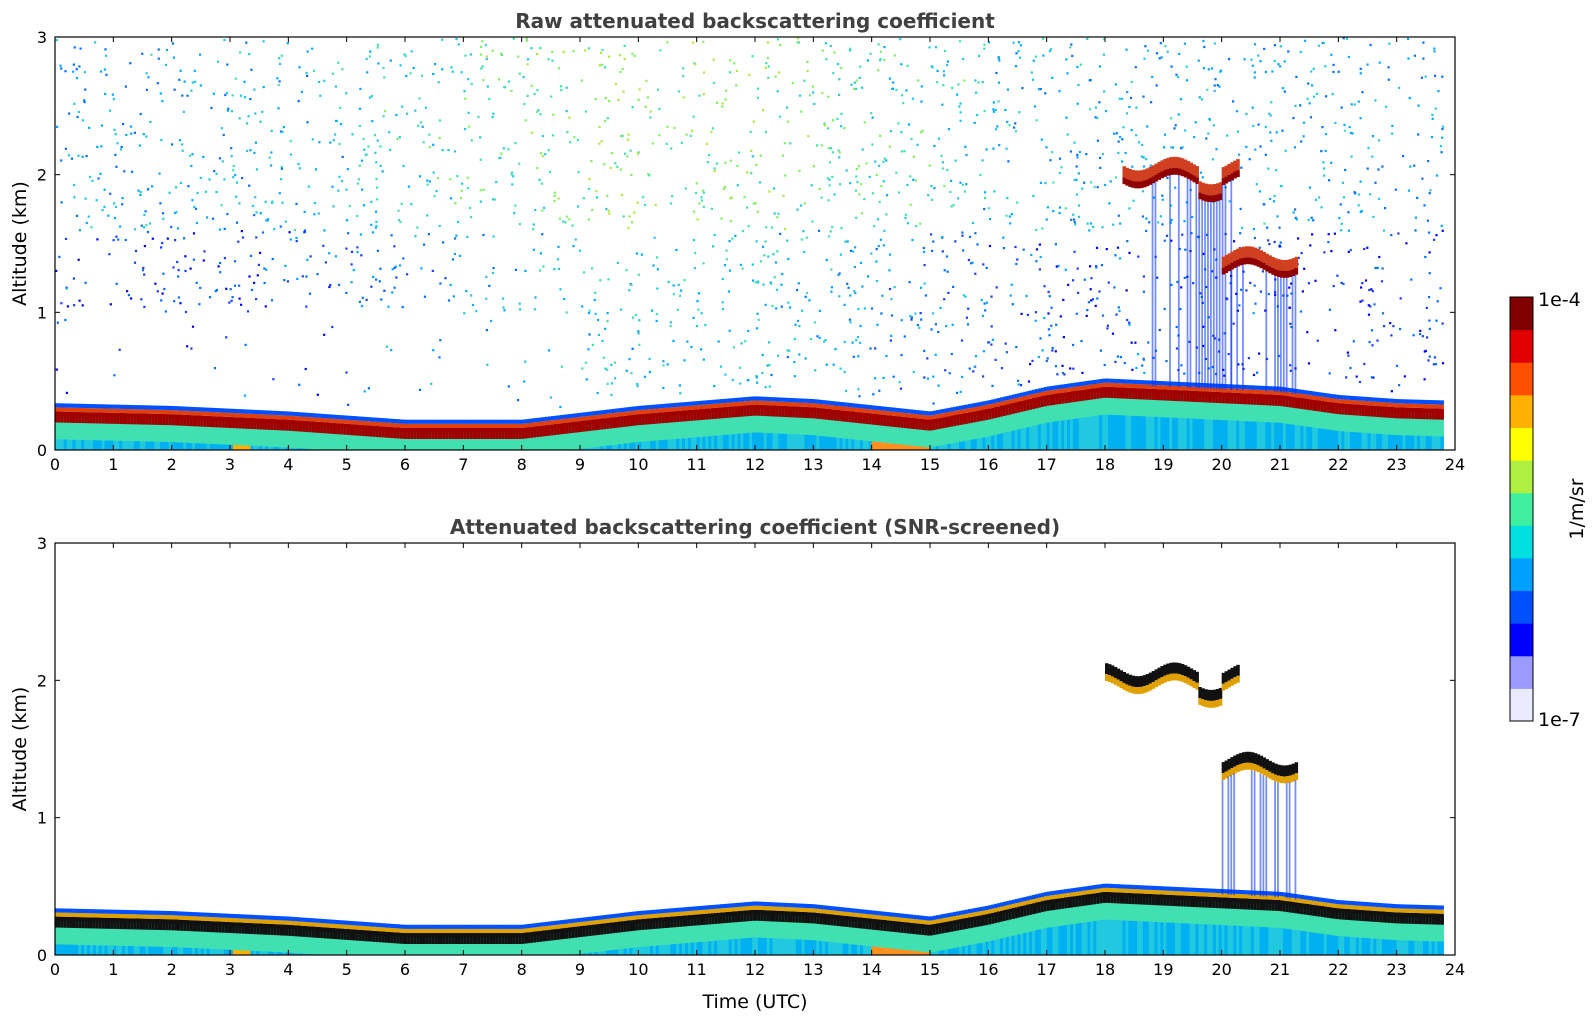 Image resolution: width=1595 pixels, height=1024 pixels. What do you see at coordinates (463, 969) in the screenshot?
I see `x-tick-label: 7` at bounding box center [463, 969].